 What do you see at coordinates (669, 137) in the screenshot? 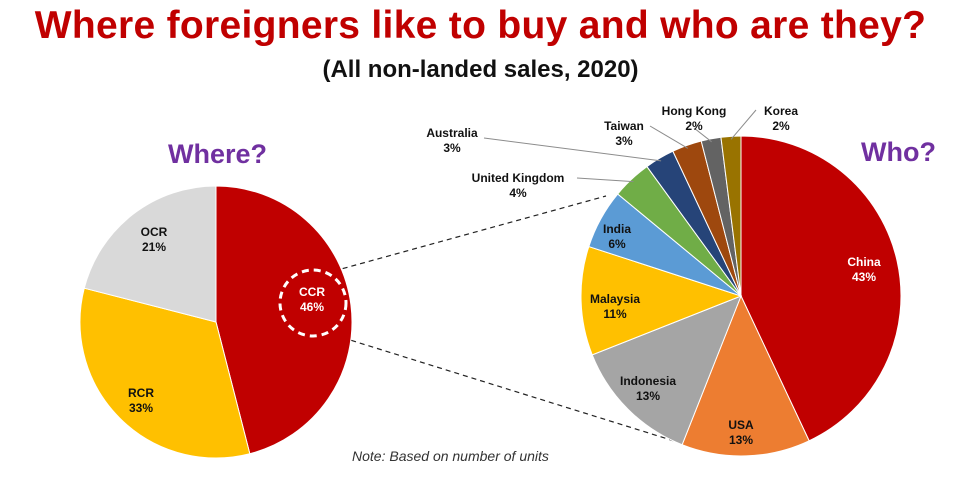
I see `leader-line-taiwan` at bounding box center [669, 137].